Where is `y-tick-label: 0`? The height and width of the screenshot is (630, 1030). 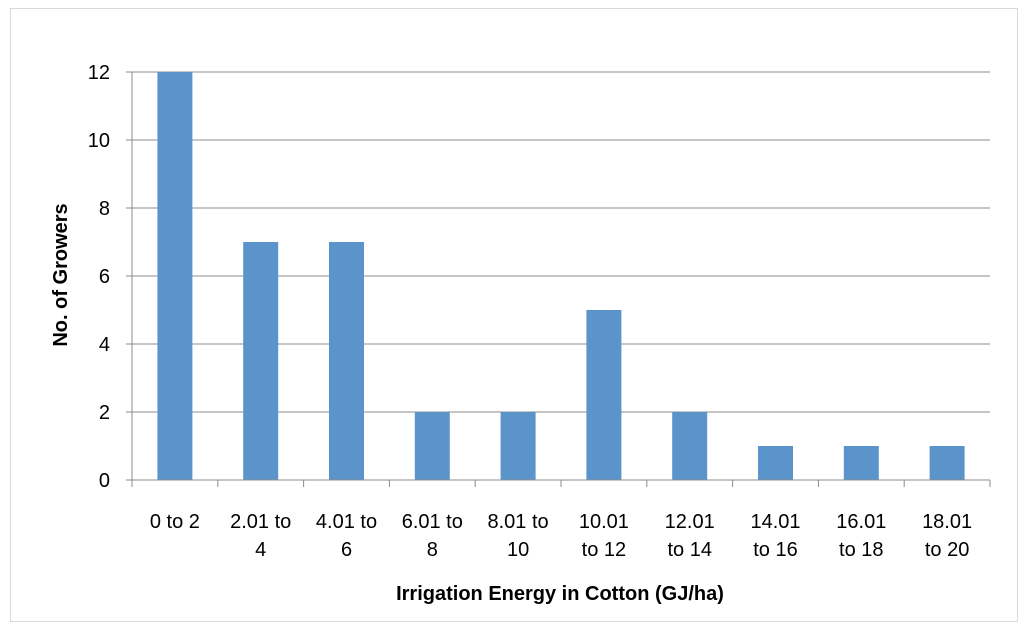 y-tick-label: 0 is located at coordinates (104, 481).